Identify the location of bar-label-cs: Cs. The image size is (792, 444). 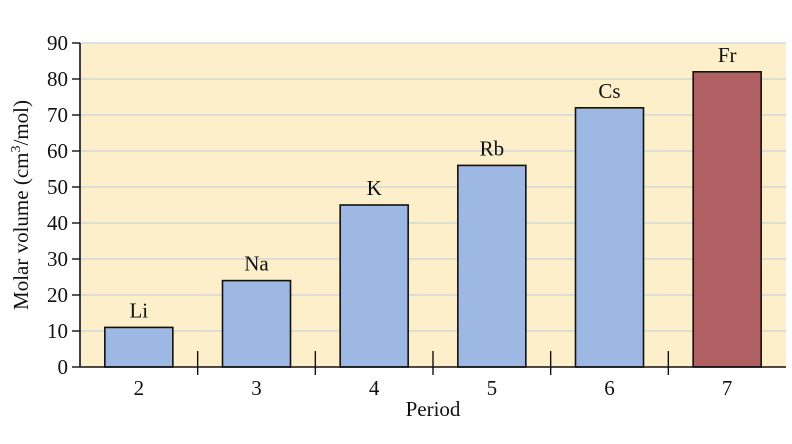
(609, 91).